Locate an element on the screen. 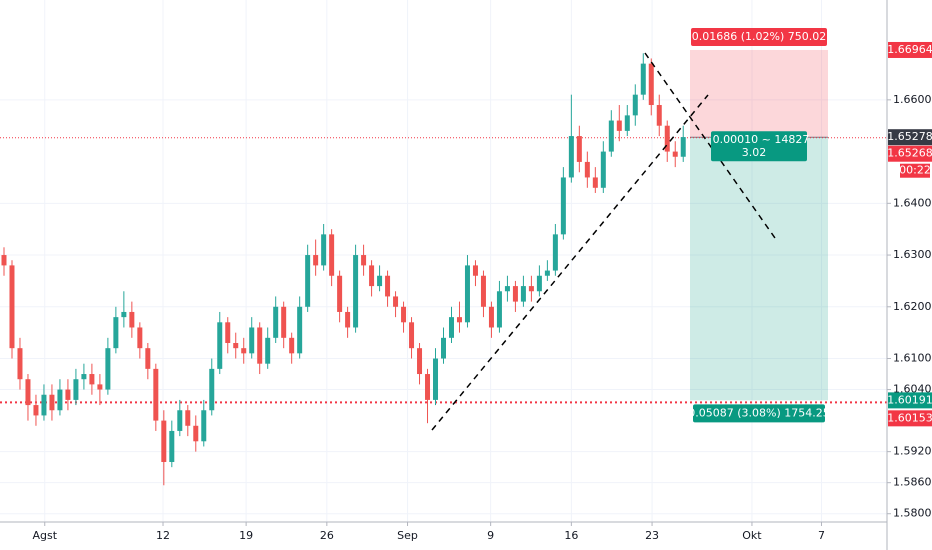 Image resolution: width=932 pixels, height=550 pixels. stop-zone is located at coordinates (759, 93).